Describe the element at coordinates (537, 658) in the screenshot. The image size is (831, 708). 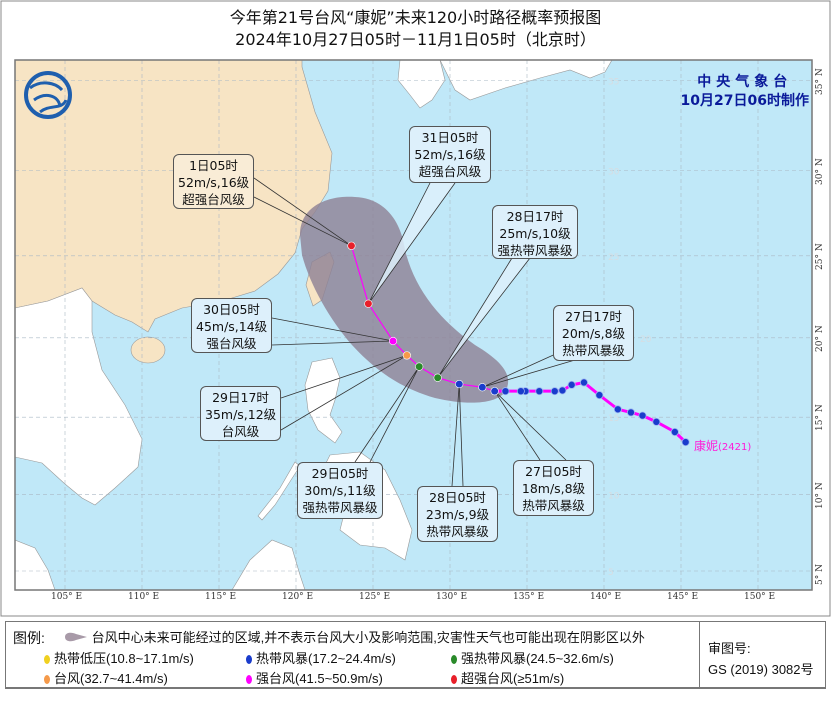
I see `legend-text: 强热带风暴(24.5~32.6m/s)` at that location.